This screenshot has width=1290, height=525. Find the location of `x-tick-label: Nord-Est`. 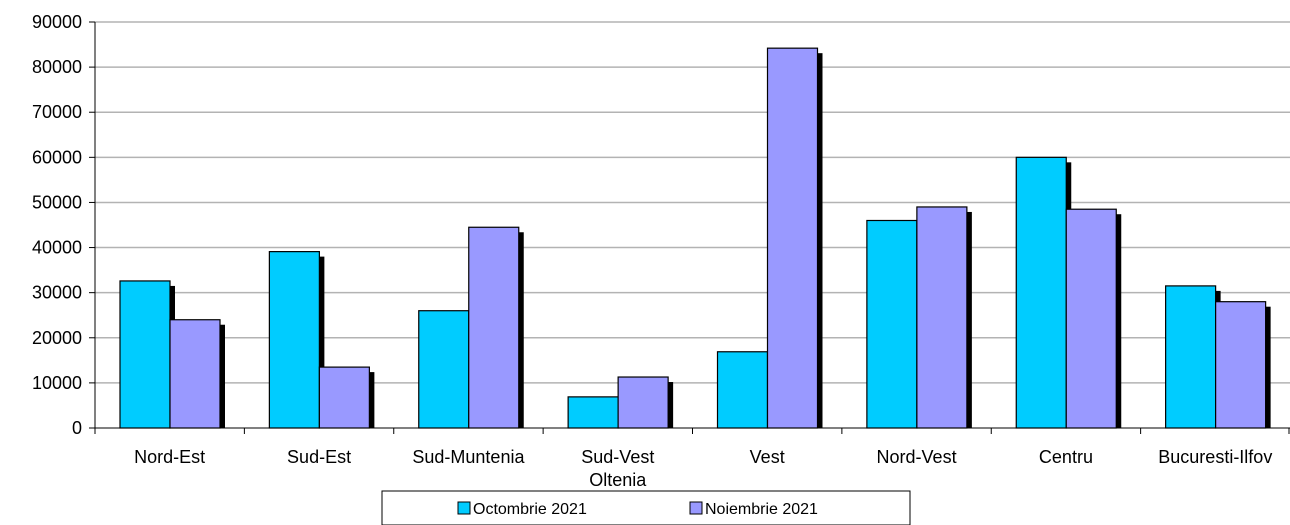

x-tick-label: Nord-Est is located at coordinates (169, 457).